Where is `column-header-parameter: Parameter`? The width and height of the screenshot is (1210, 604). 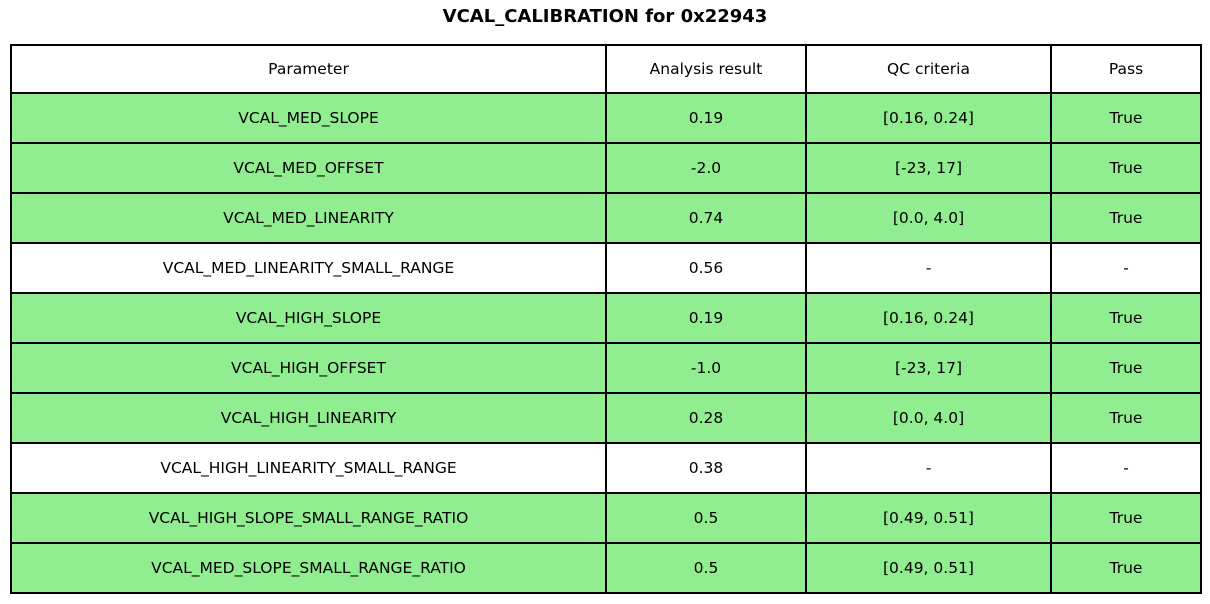
column-header-parameter: Parameter is located at coordinates (308, 69).